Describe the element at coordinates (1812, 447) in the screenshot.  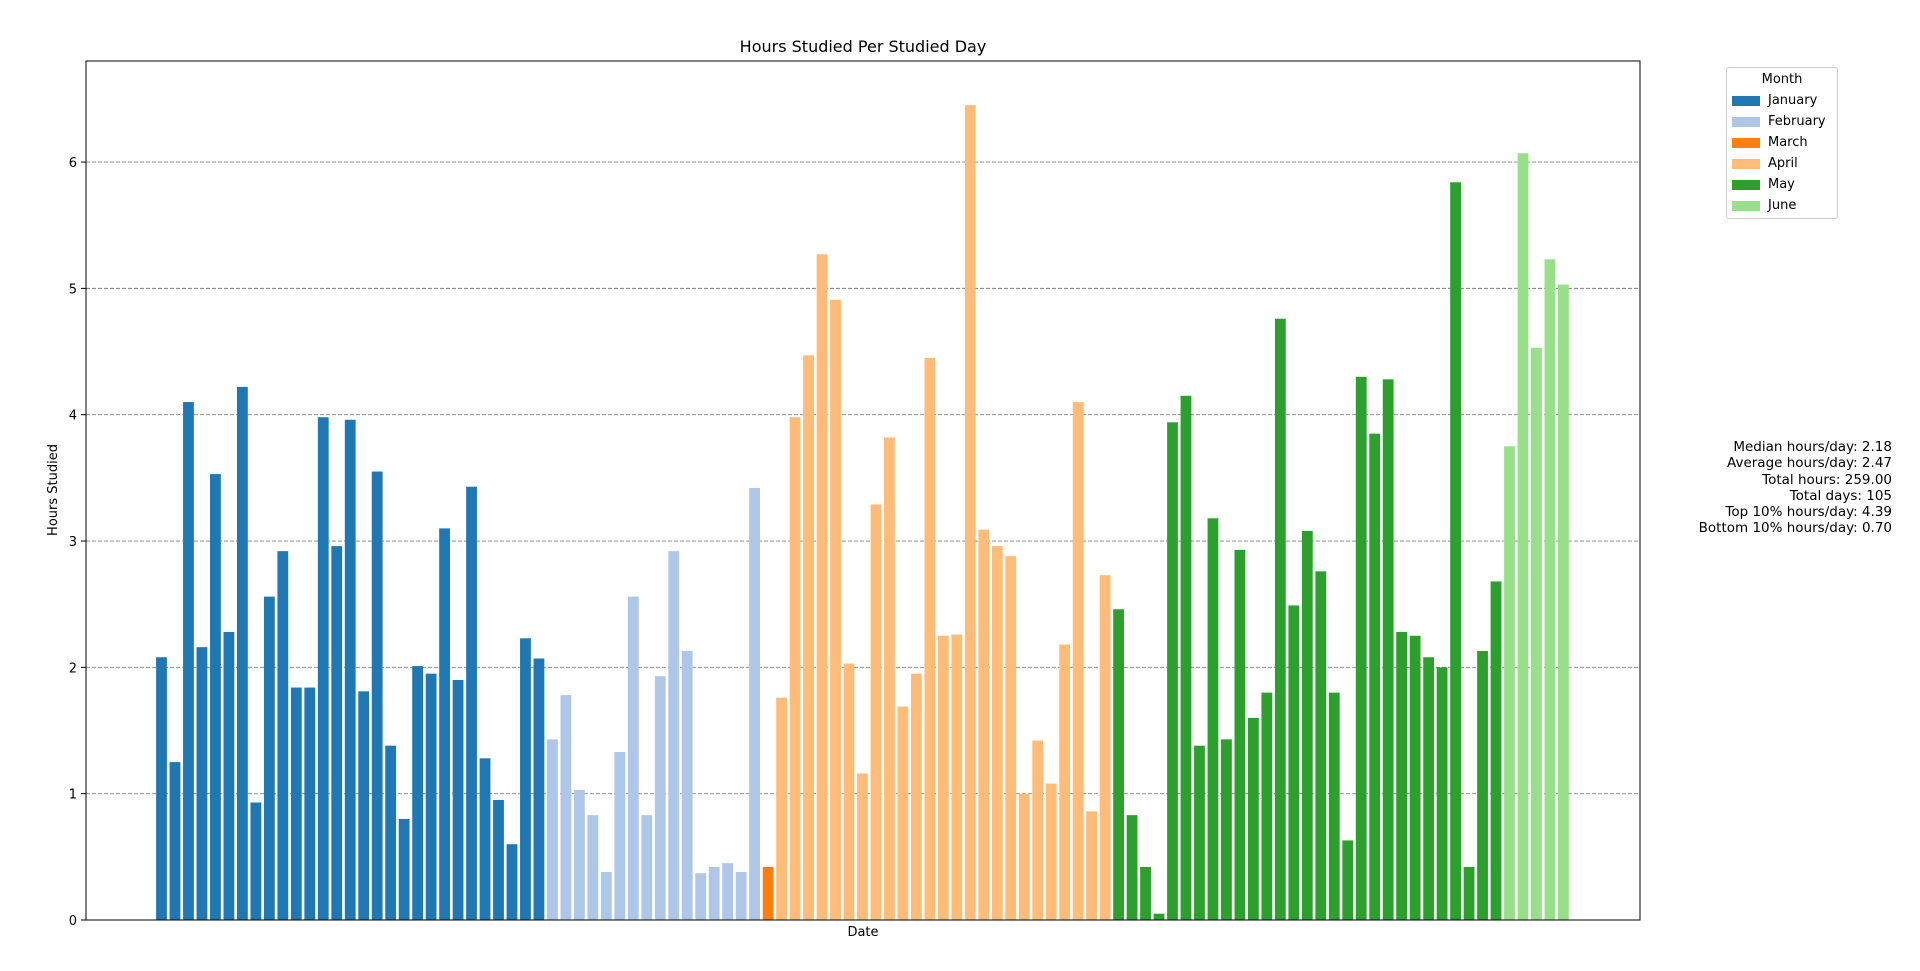
I see `stat-median: Median hours/day: 2.18` at that location.